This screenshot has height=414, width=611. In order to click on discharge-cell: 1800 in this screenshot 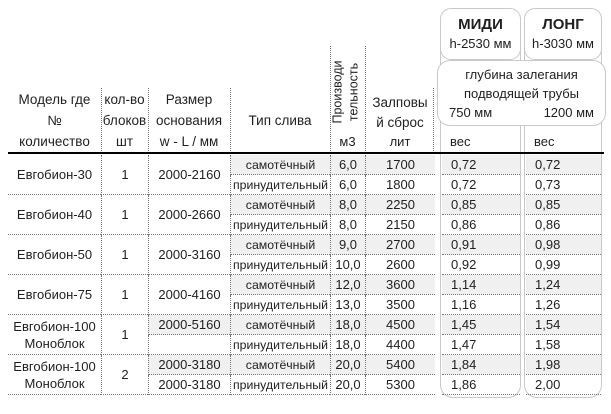, I will do `click(400, 185)`.